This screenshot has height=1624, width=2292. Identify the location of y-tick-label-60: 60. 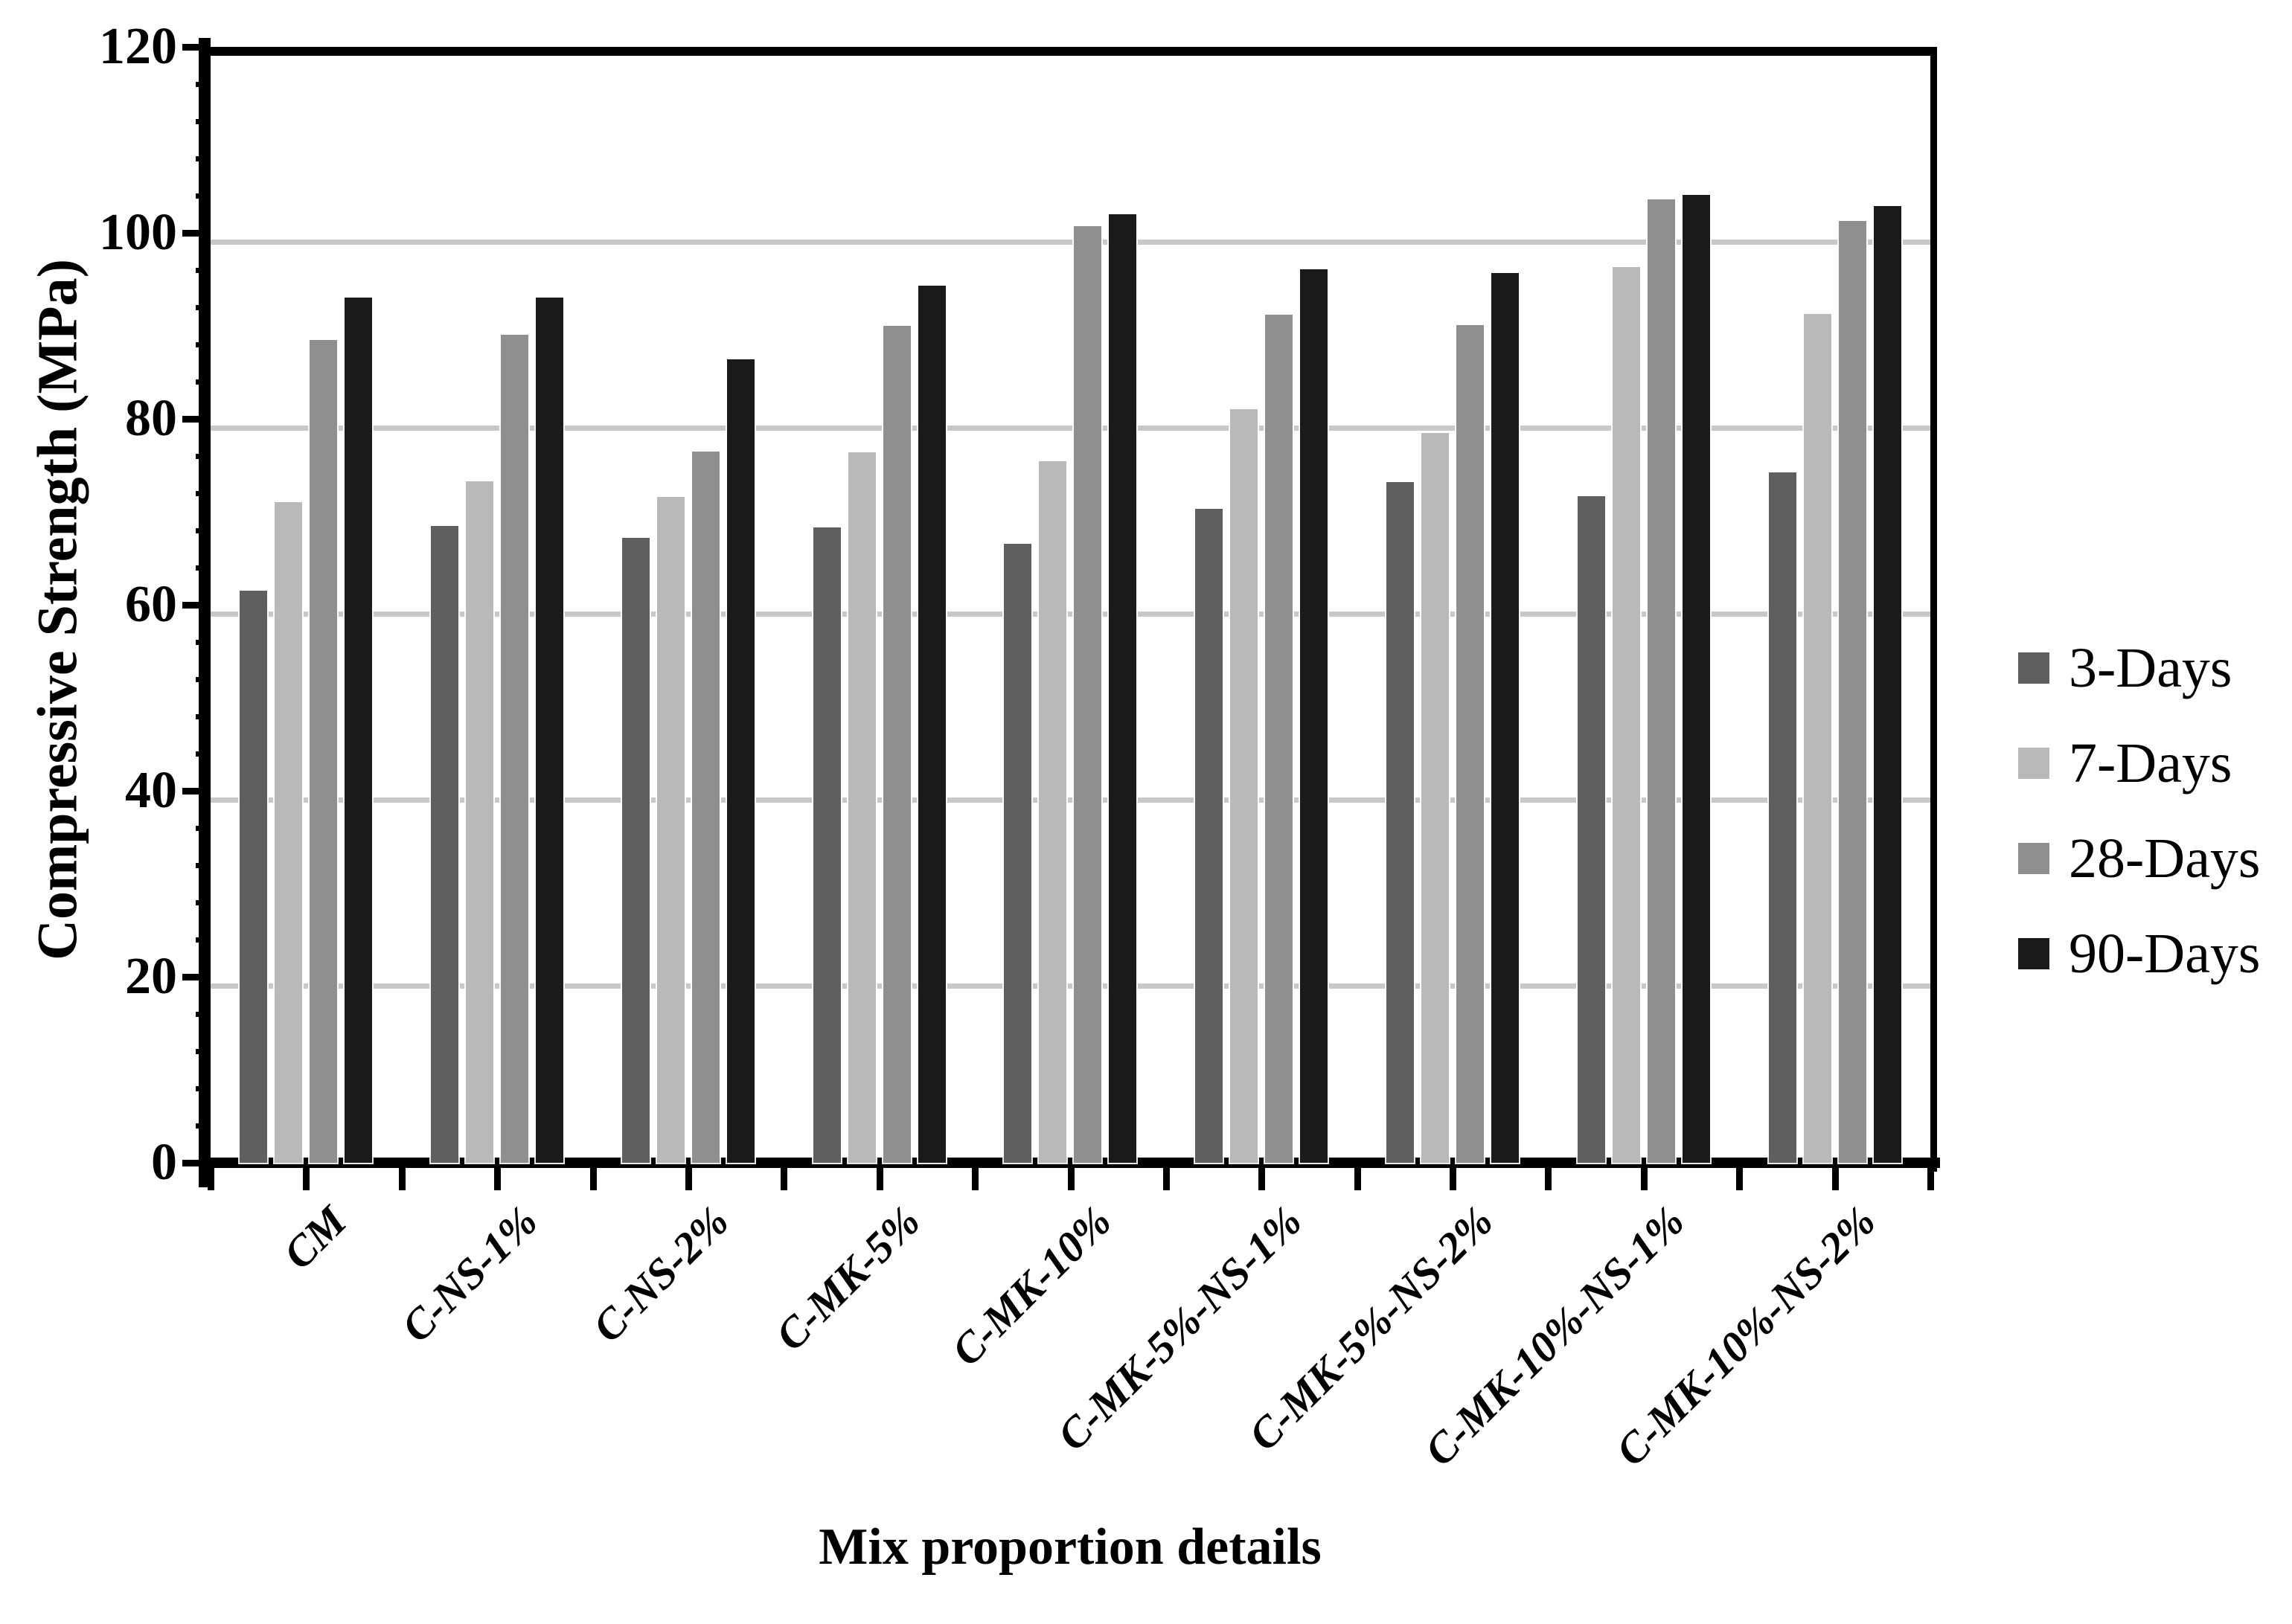
(151, 604).